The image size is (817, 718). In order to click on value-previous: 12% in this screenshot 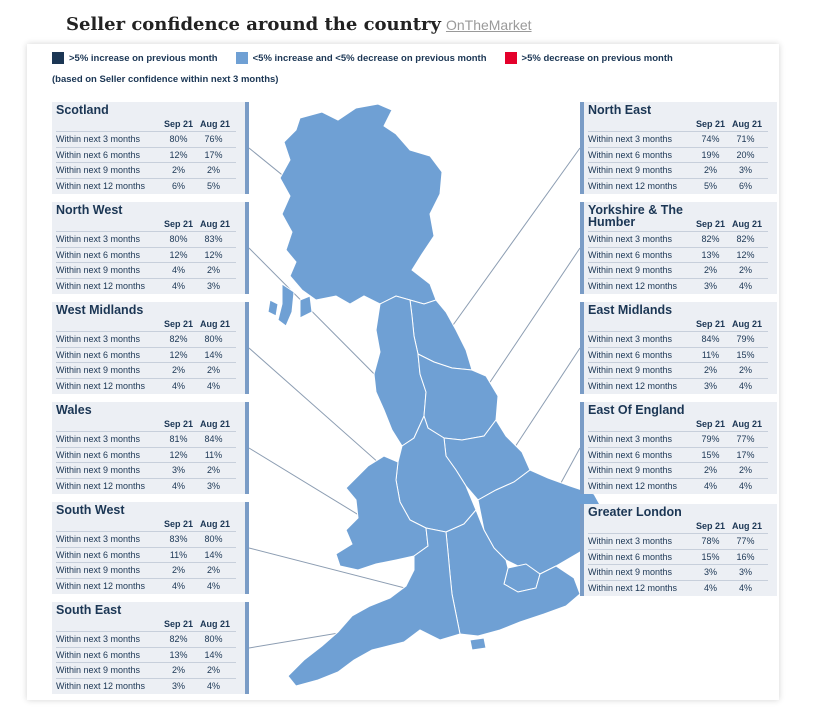, I will do `click(213, 254)`.